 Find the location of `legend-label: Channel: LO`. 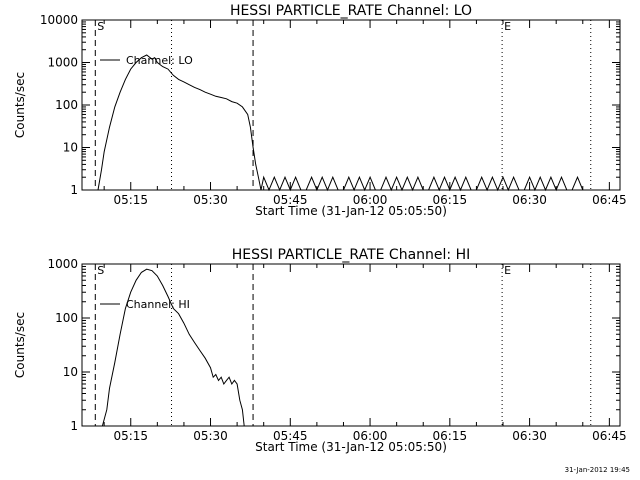

legend-label: Channel: LO is located at coordinates (159, 60).